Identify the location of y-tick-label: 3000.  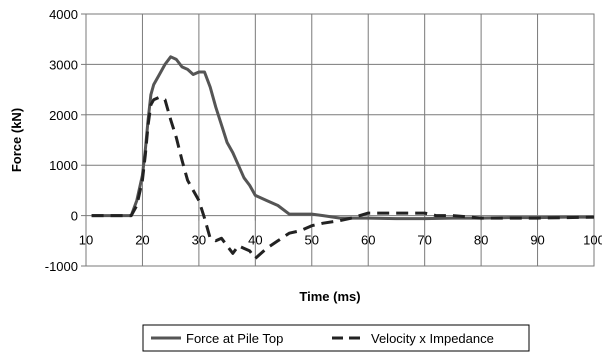
(63, 64).